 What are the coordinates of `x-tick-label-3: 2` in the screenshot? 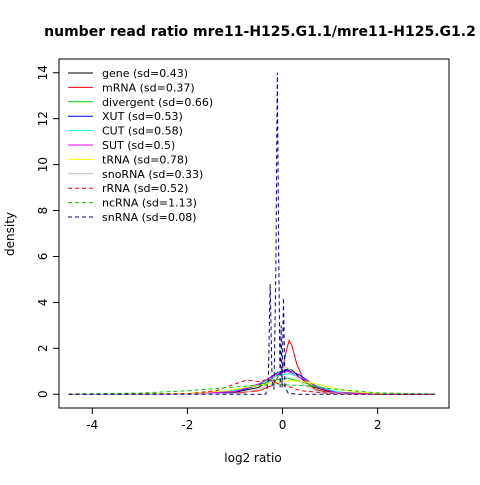 It's located at (378, 425).